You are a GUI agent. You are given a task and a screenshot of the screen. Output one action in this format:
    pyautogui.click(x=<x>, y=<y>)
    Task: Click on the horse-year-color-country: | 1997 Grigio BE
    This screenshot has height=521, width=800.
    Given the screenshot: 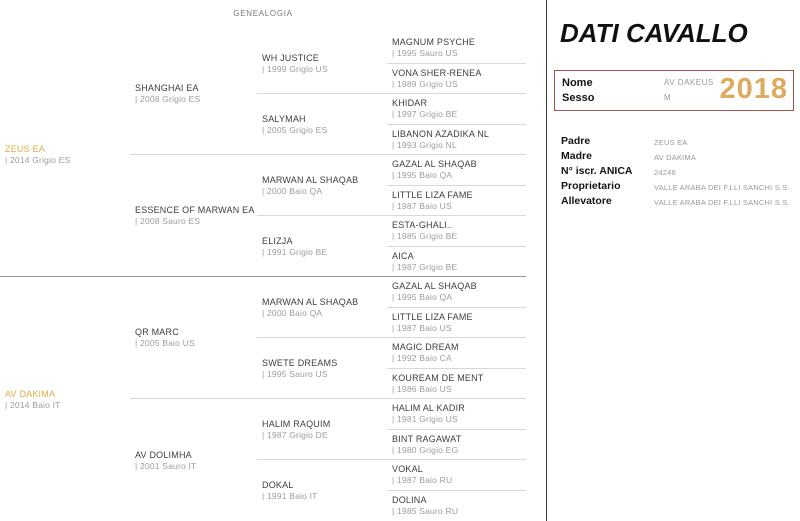 What is the action you would take?
    pyautogui.click(x=425, y=114)
    